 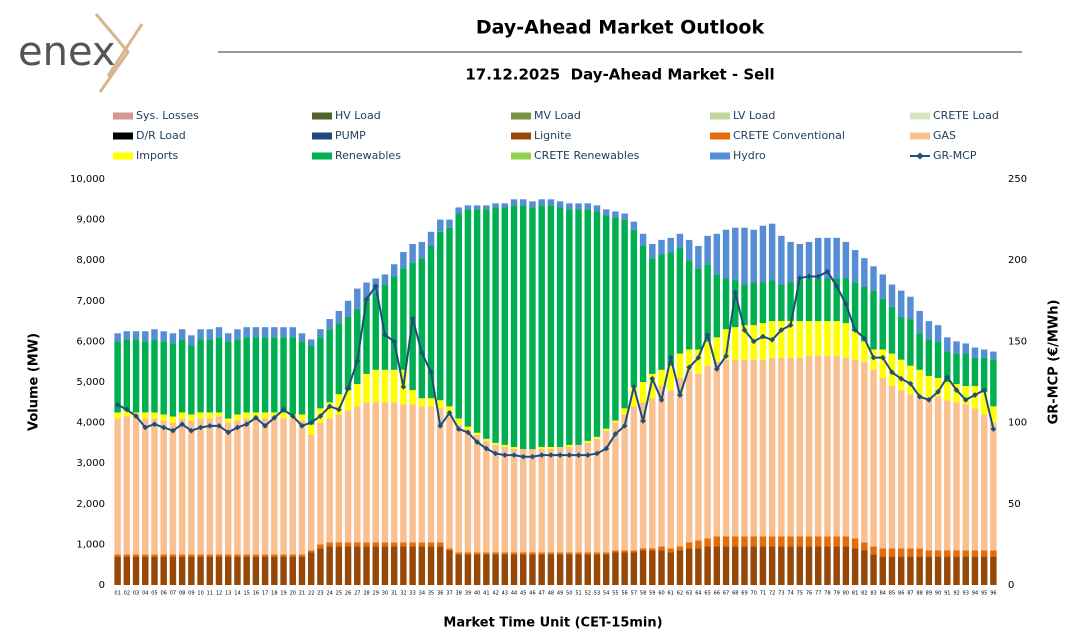 I want to click on x-tick-label: 56, so click(x=624, y=594).